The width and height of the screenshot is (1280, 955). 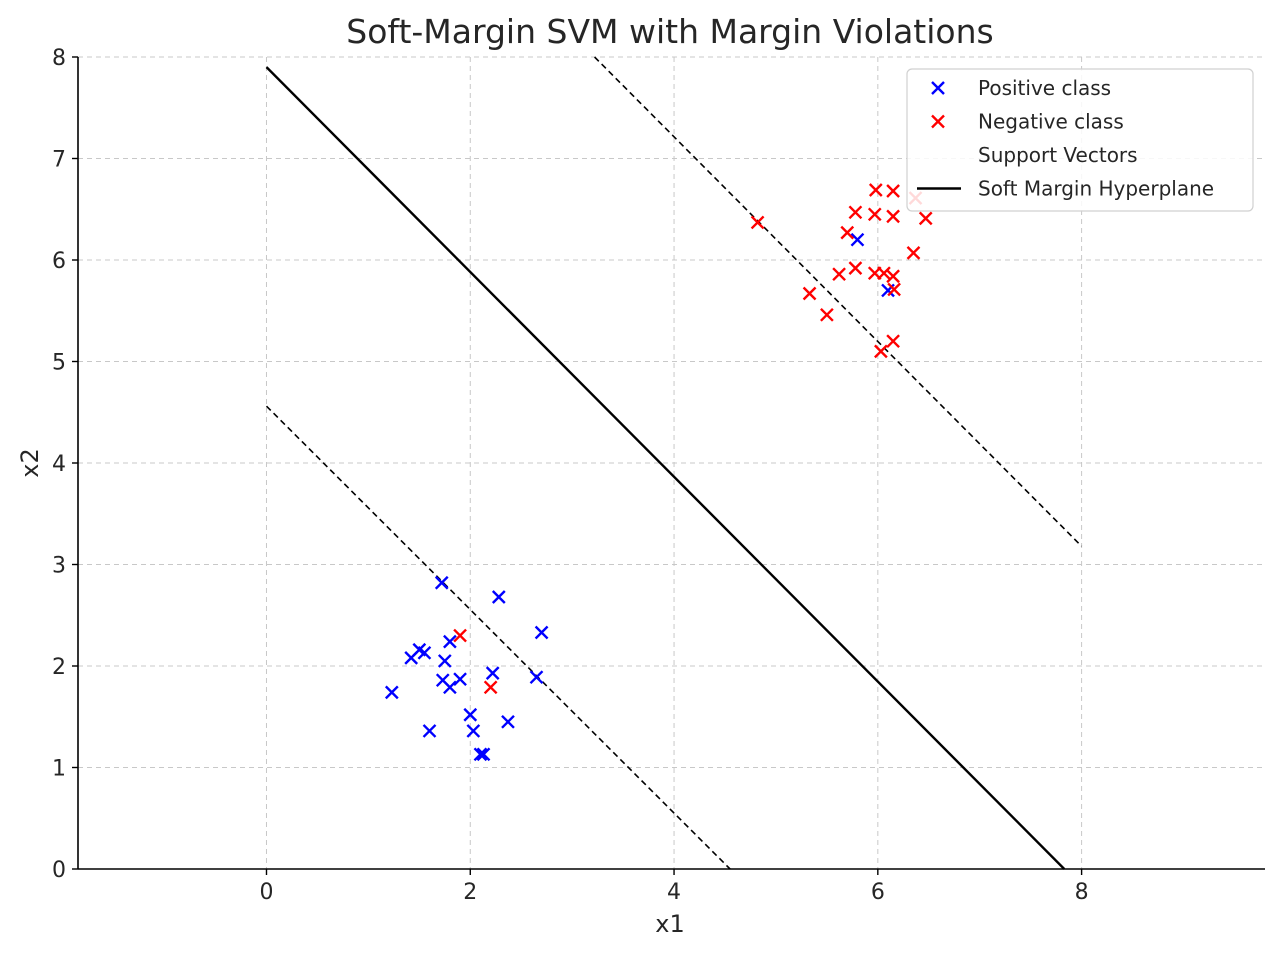 I want to click on y-tick-label: 8, so click(x=59, y=58).